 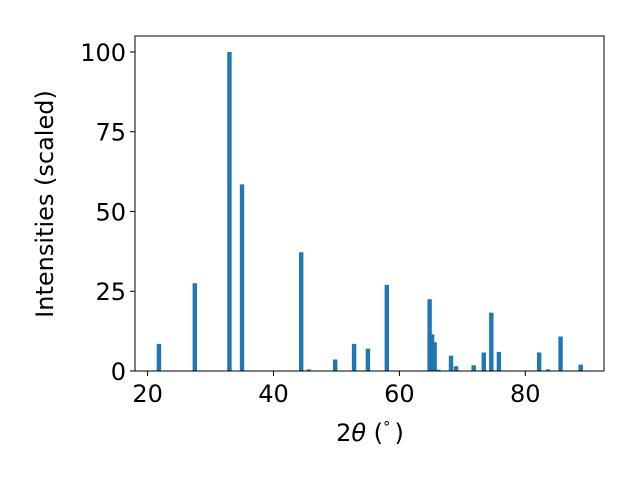 I want to click on x-tick-label: 40, so click(x=273, y=394).